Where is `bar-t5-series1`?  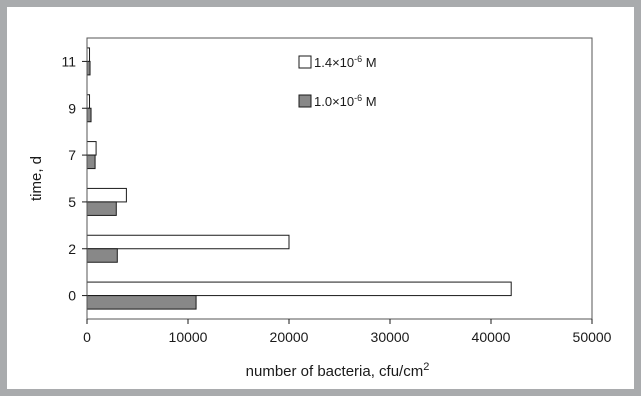
bar-t5-series1 is located at coordinates (106, 195).